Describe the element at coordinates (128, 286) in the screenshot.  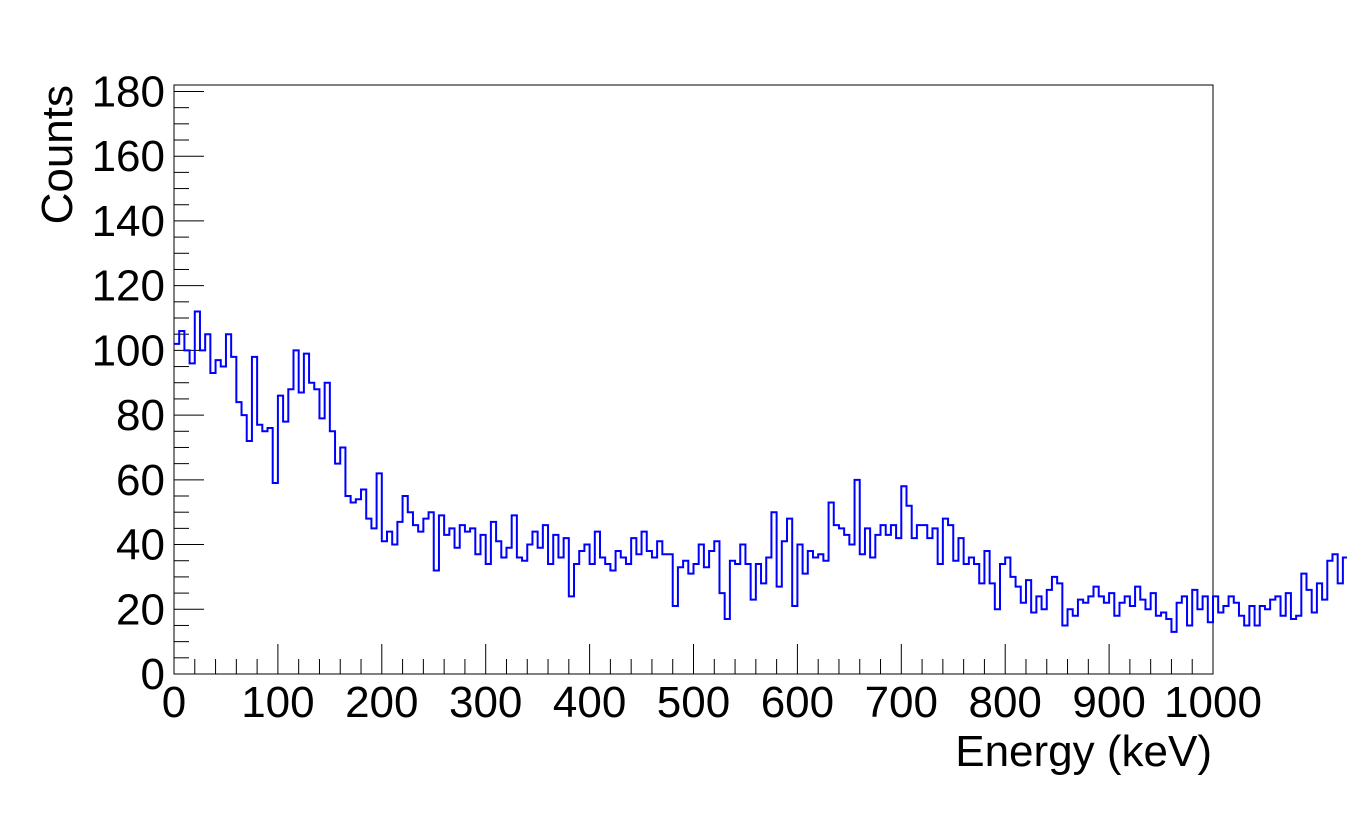
I see `y-tick-label: 120` at that location.